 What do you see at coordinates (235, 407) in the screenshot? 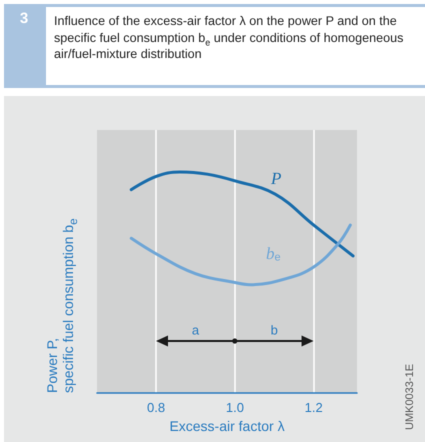
I see `x-tick-label: 1.0` at bounding box center [235, 407].